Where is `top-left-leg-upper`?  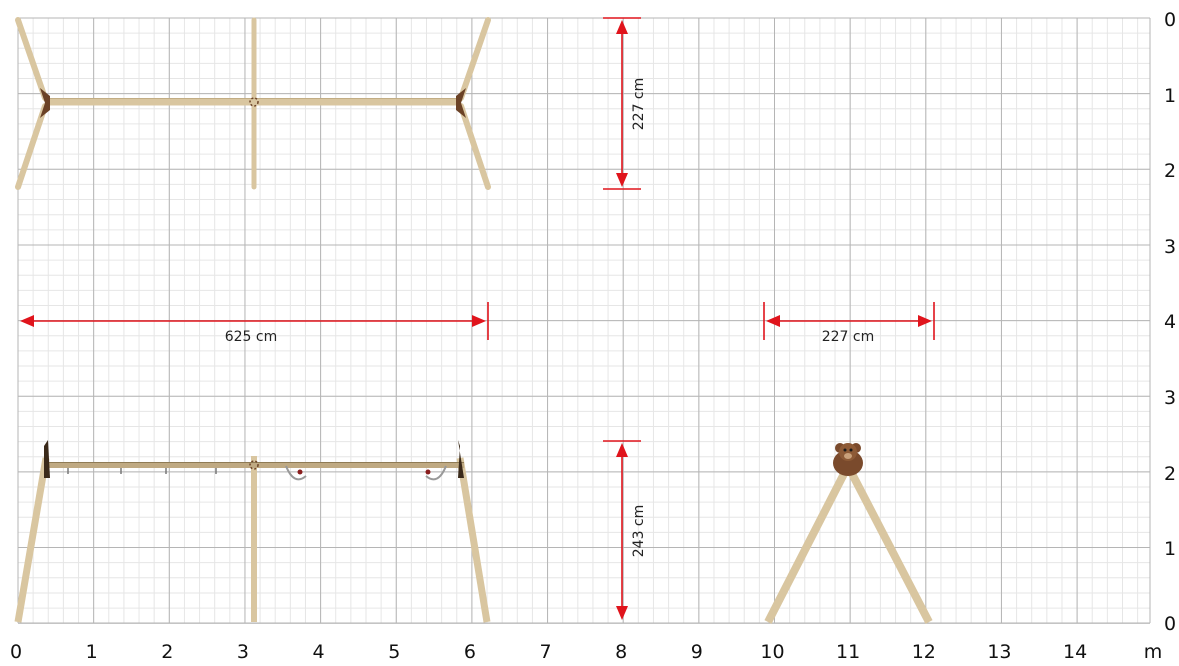 top-left-leg-upper is located at coordinates (31, 59).